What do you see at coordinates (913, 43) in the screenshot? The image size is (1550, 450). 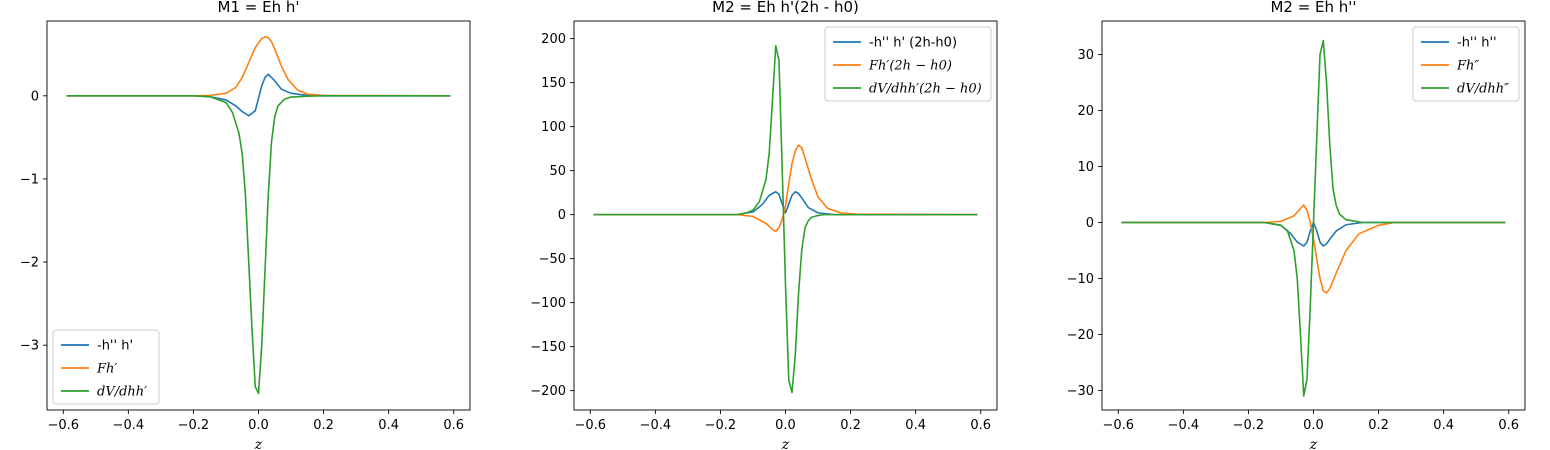 I see `legend-entry-1: -h'' h' (2h-h0)` at bounding box center [913, 43].